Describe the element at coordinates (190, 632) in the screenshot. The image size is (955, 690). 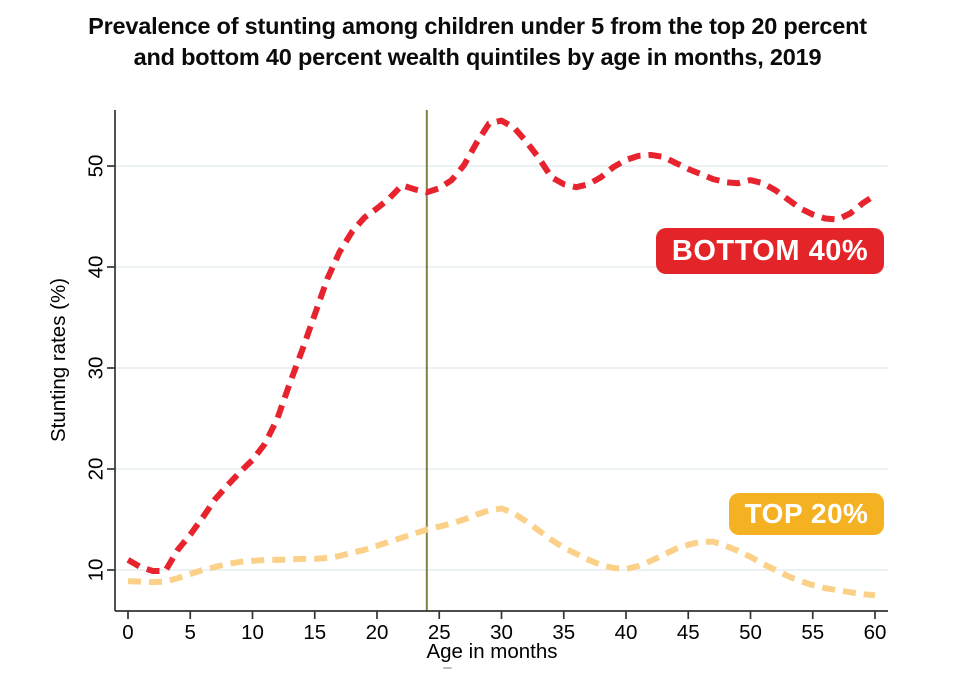
I see `svg-text: 5` at that location.